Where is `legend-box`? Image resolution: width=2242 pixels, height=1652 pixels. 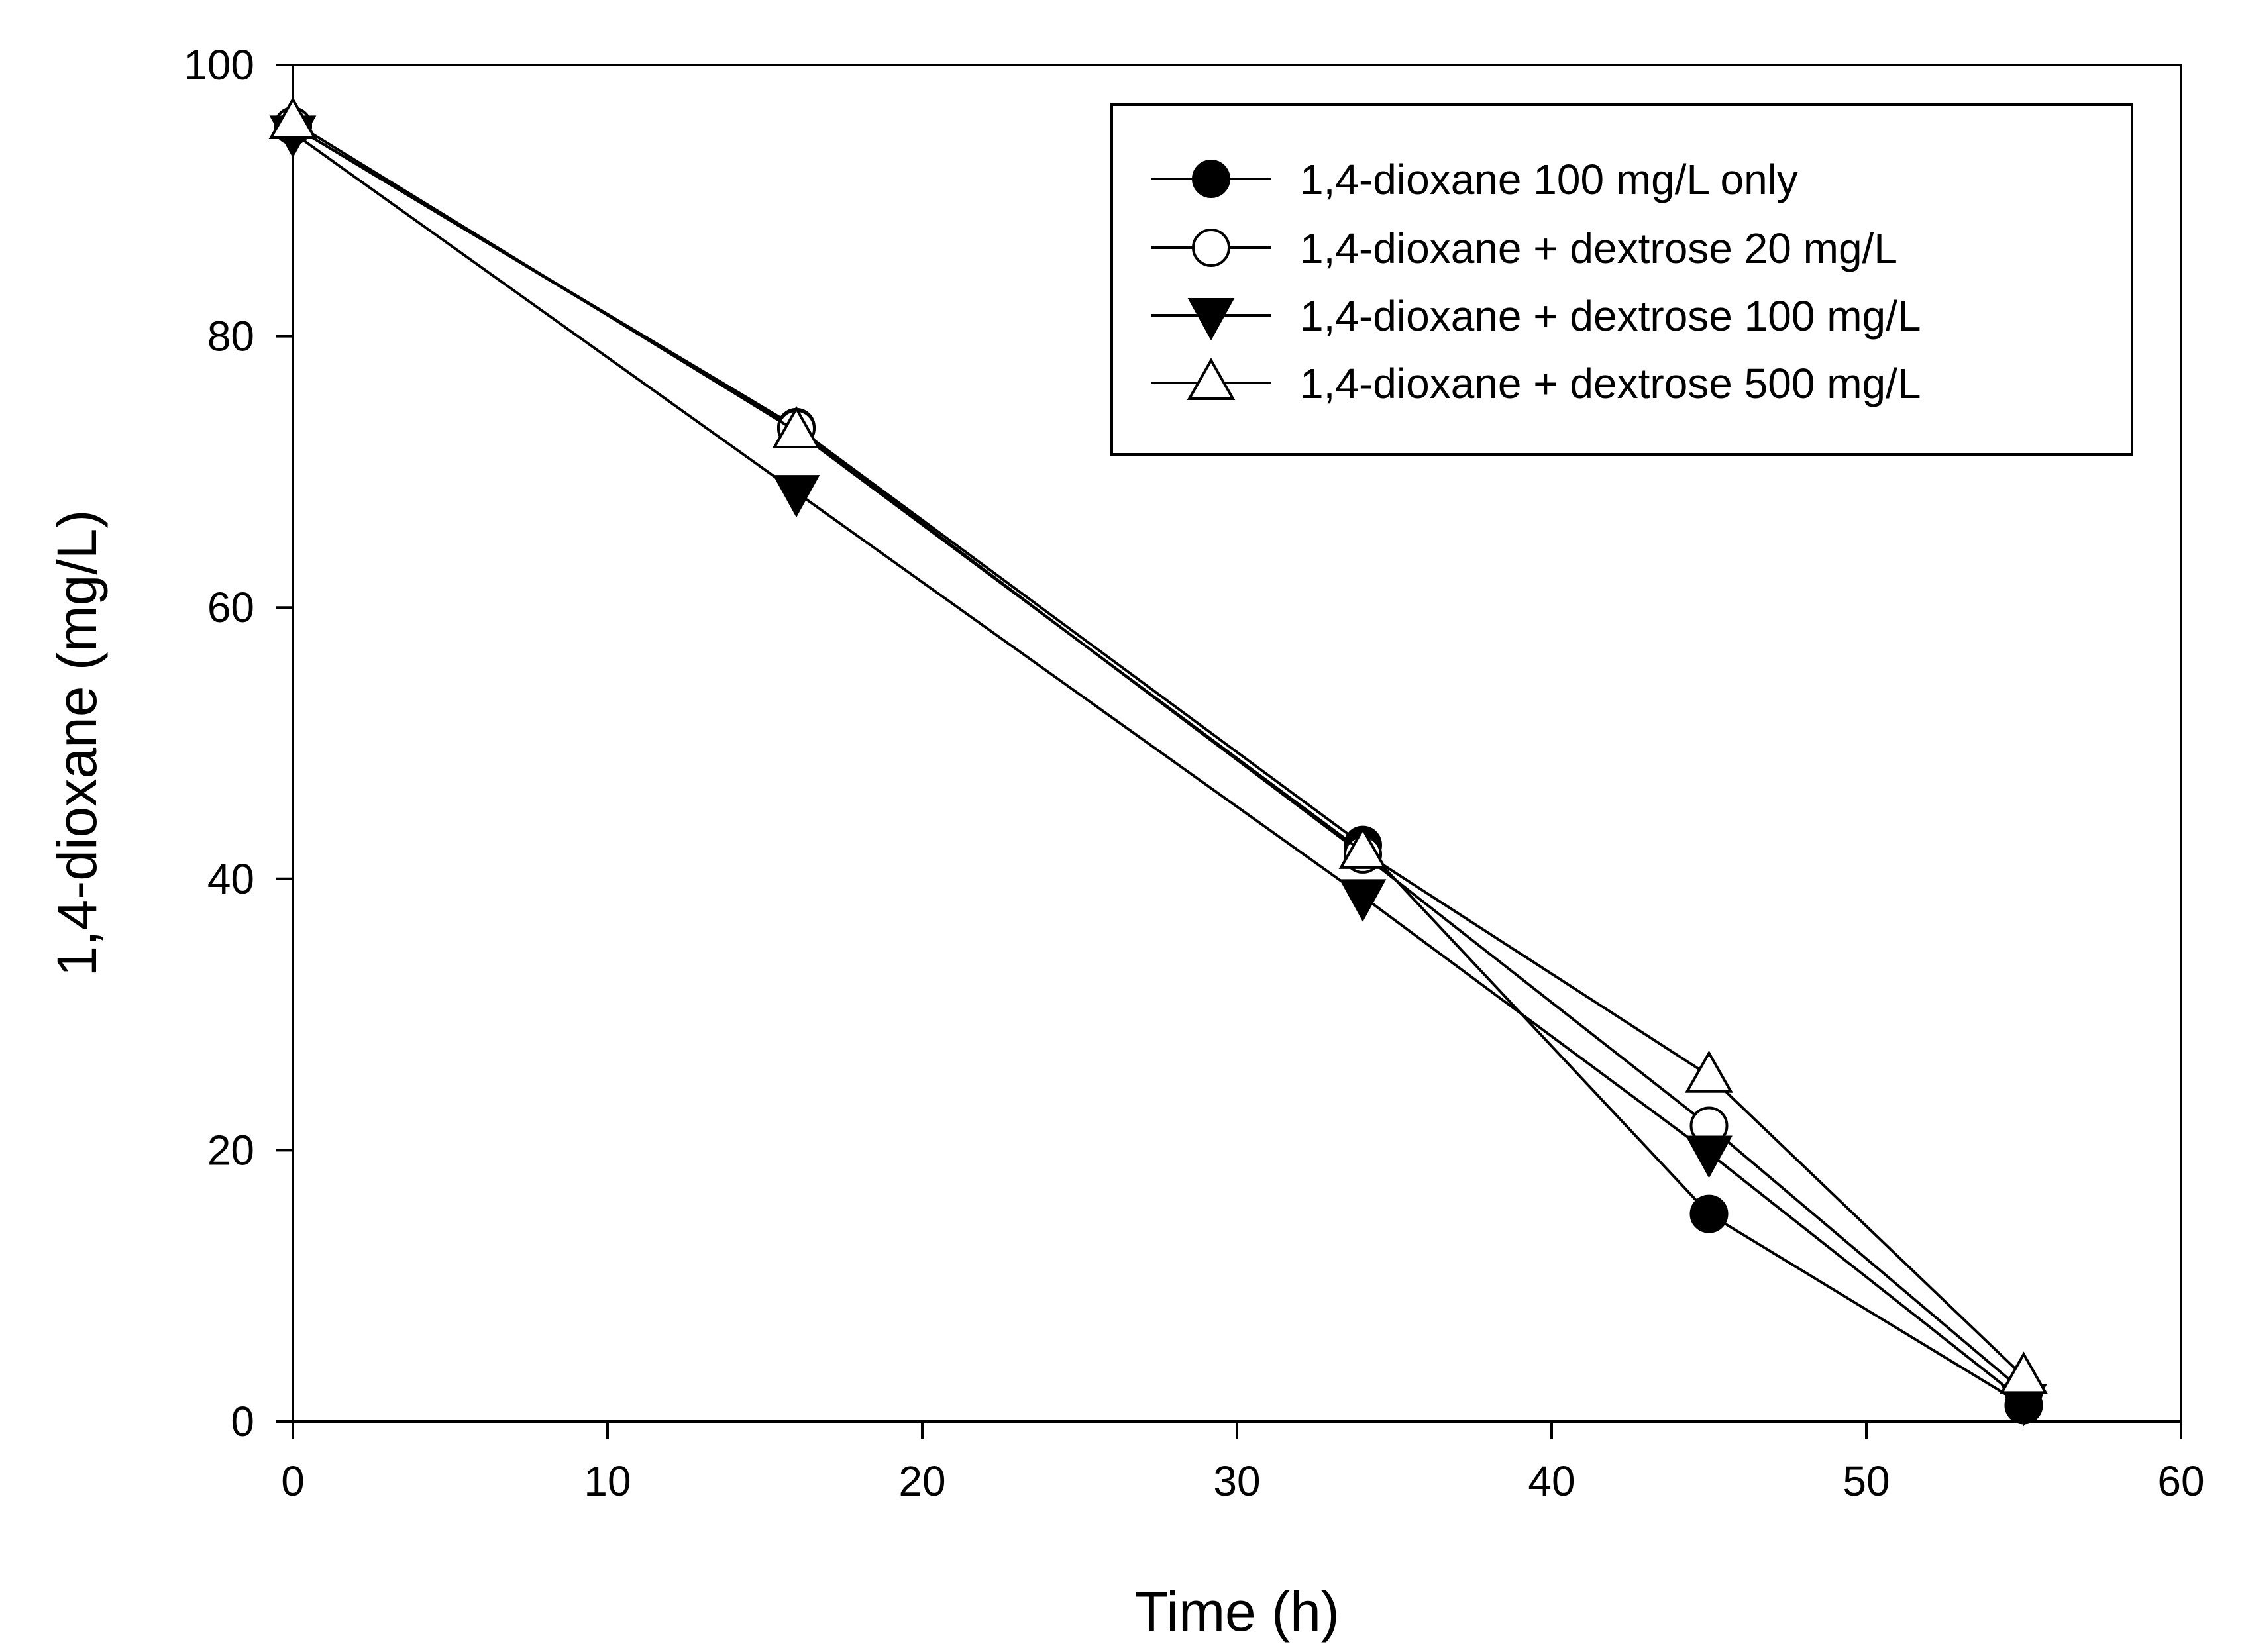 legend-box is located at coordinates (1621, 279).